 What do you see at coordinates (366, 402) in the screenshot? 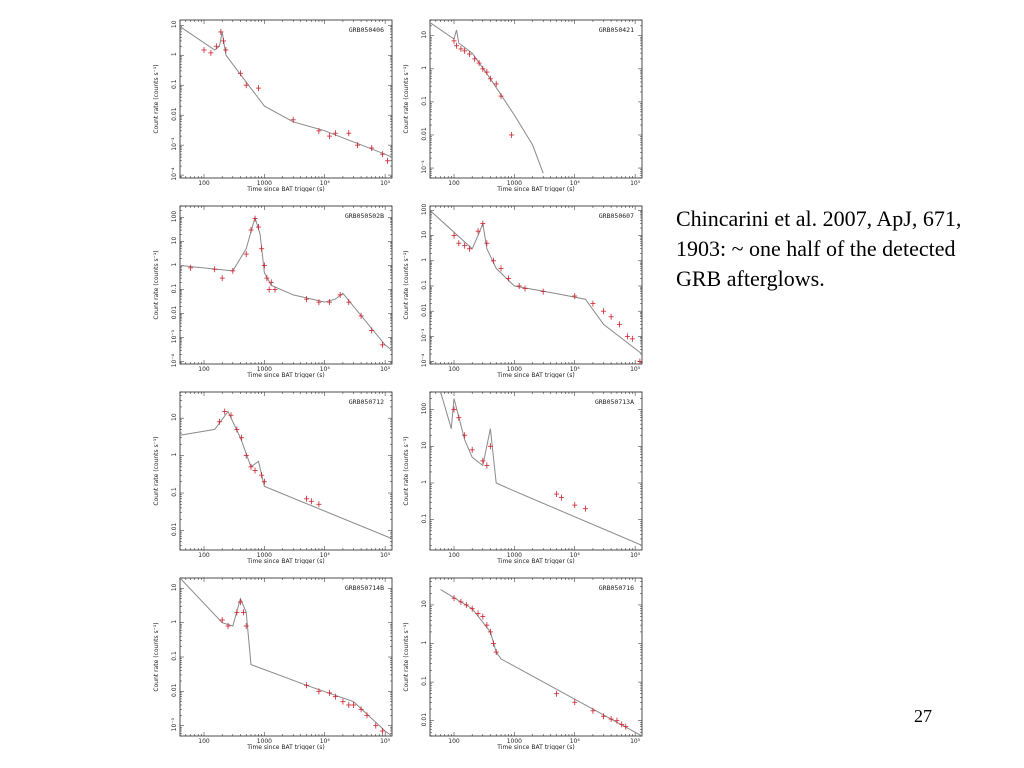
I see `chart-title: GRB050712` at bounding box center [366, 402].